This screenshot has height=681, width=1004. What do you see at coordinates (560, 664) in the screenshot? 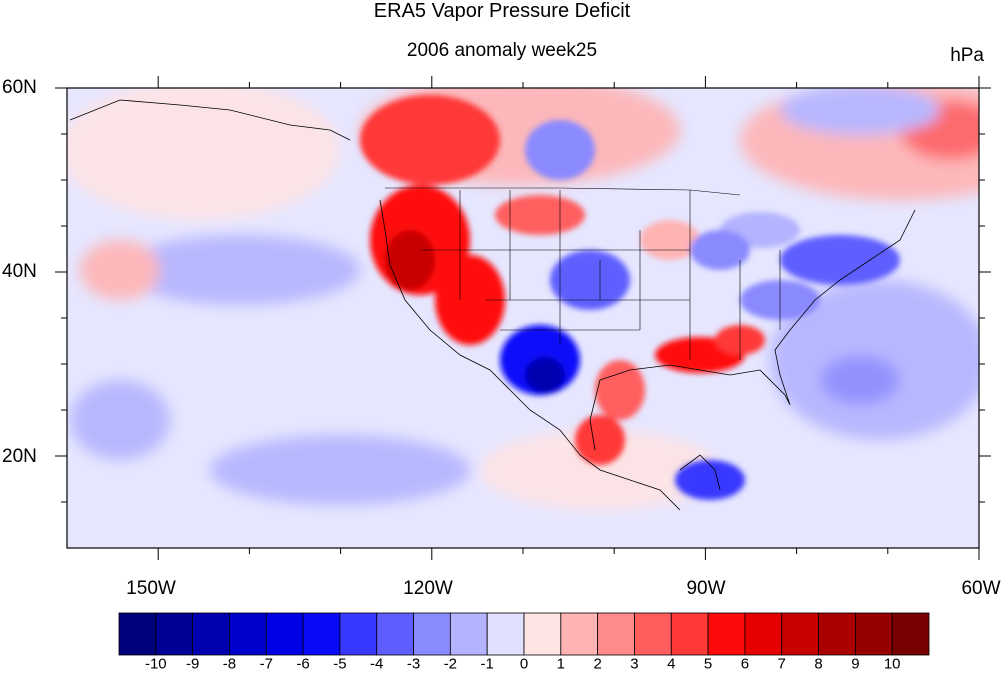
I see `colorbar-label: 1` at bounding box center [560, 664].